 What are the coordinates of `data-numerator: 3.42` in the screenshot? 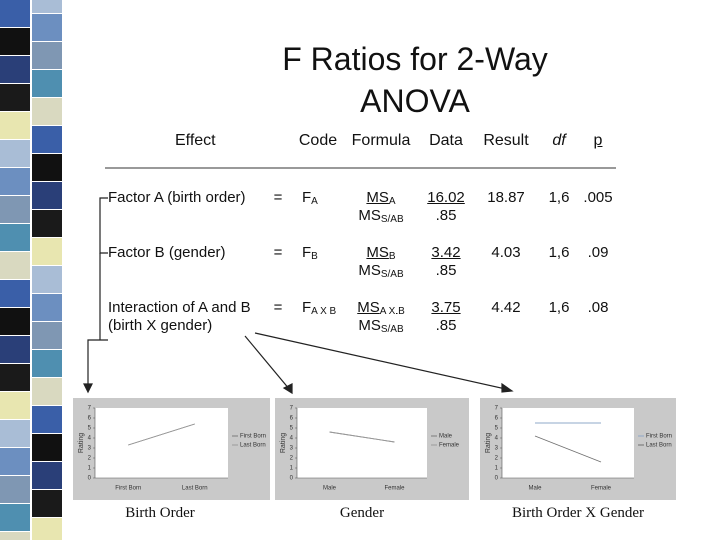 It's located at (446, 252).